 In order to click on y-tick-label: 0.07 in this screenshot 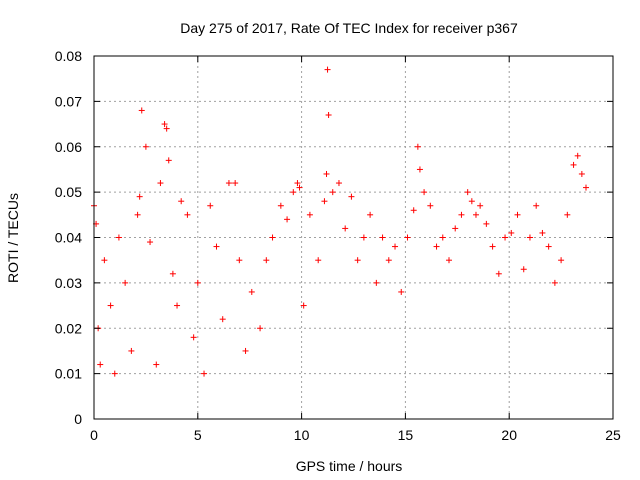, I will do `click(68, 101)`.